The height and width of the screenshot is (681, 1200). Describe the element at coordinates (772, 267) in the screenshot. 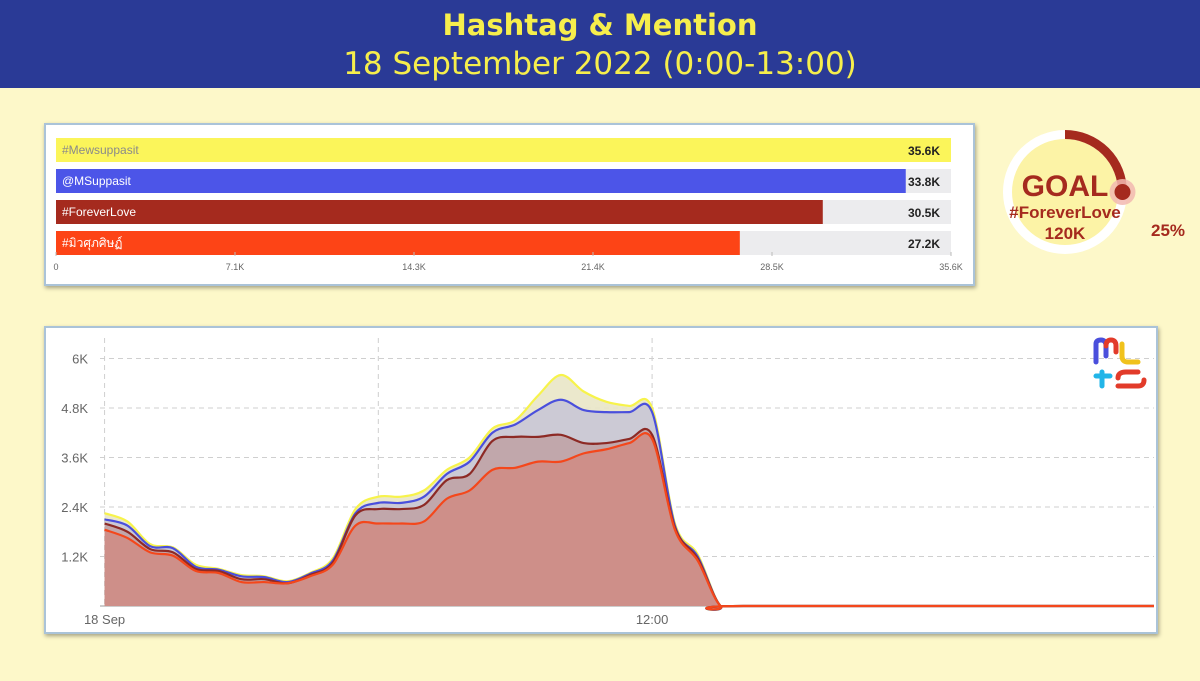

I see `x-tick-label: 28.5K` at that location.